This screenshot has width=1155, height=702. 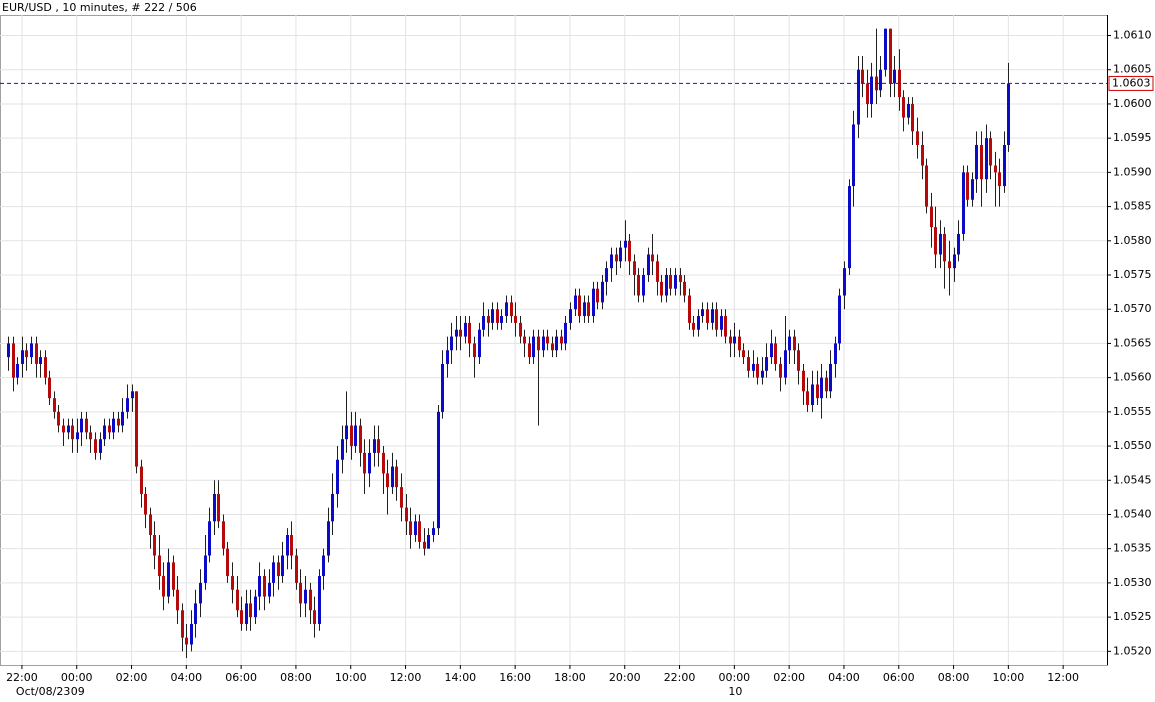 What do you see at coordinates (1132, 206) in the screenshot?
I see `y-tick-label: 1.0585` at bounding box center [1132, 206].